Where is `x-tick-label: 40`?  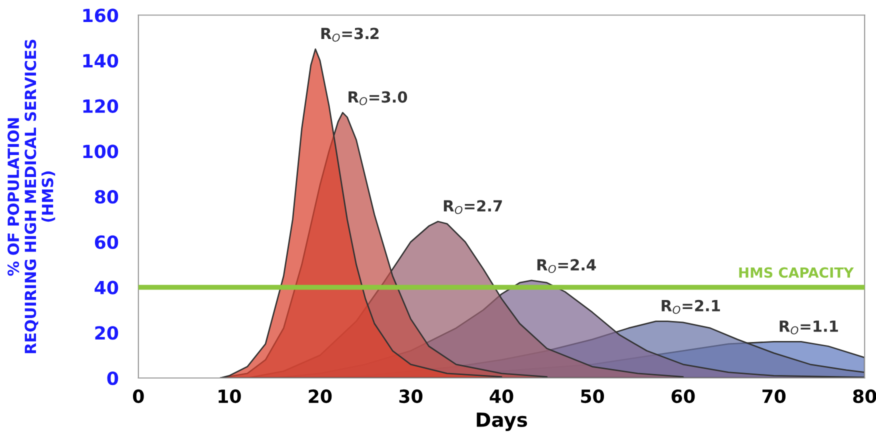 x-tick-label: 40 is located at coordinates (502, 396).